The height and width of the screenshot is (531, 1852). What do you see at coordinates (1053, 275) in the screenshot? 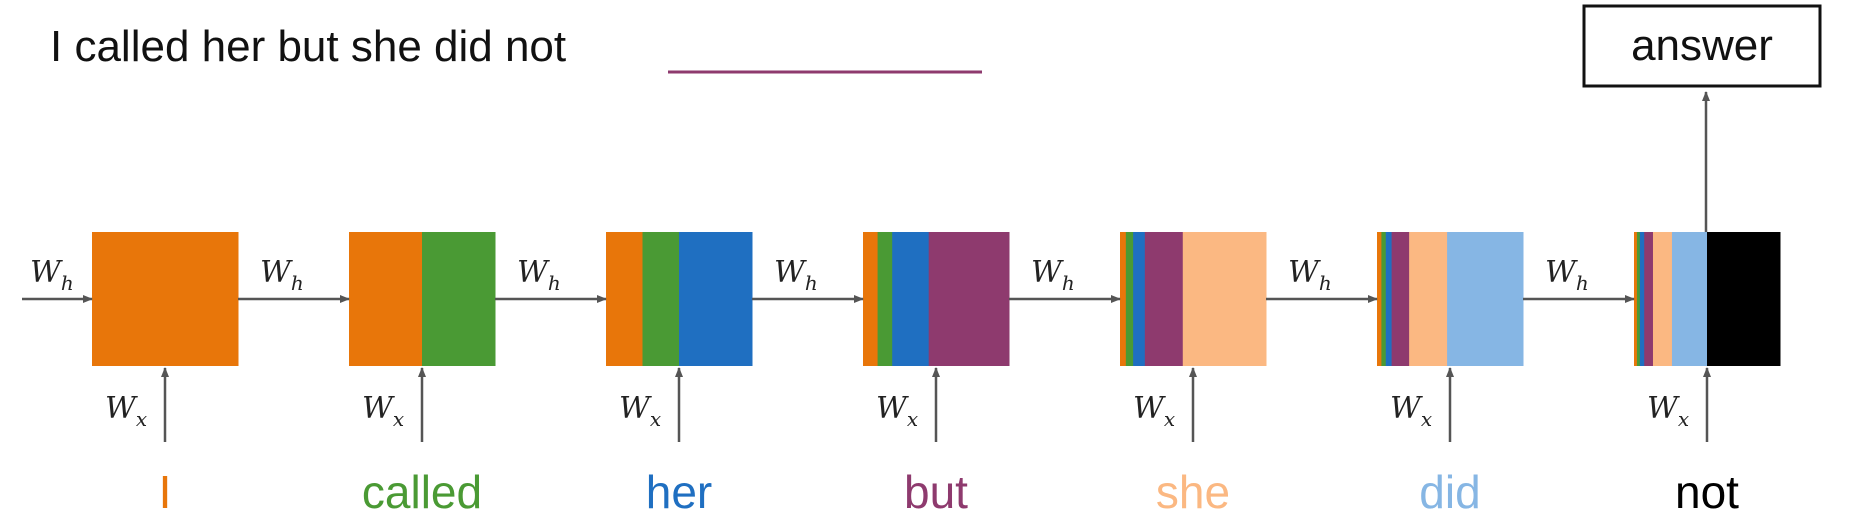
I see `hidden-weight-label-4: Wh` at bounding box center [1053, 275].